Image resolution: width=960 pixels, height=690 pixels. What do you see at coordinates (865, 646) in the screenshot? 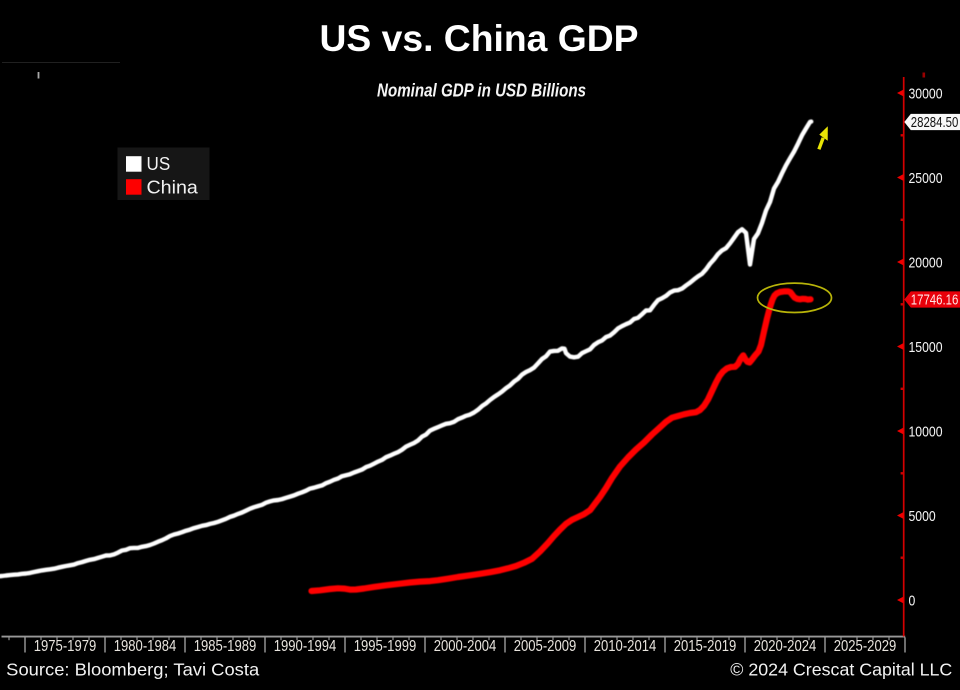
I see `svg-text: 2025-2029` at bounding box center [865, 646].